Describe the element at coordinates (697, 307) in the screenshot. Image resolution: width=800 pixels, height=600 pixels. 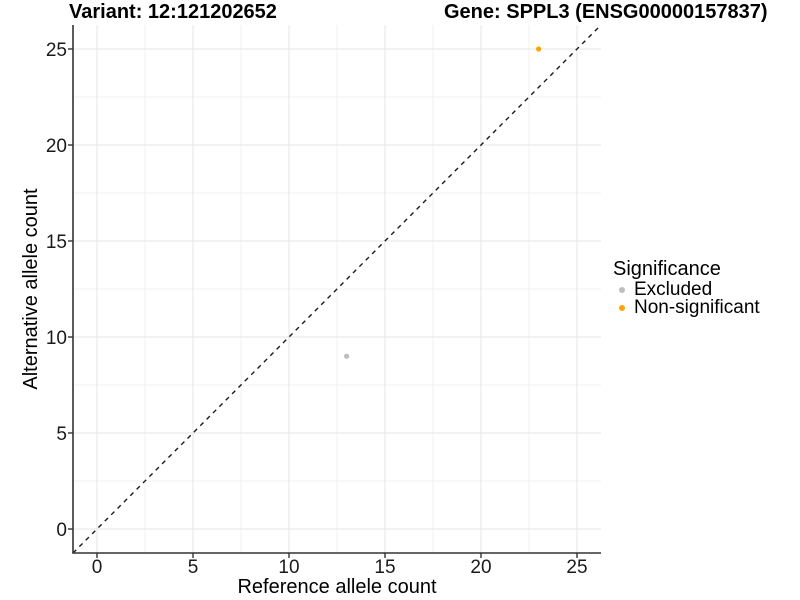
I see `legend-label-non-significant: Non-significant` at that location.